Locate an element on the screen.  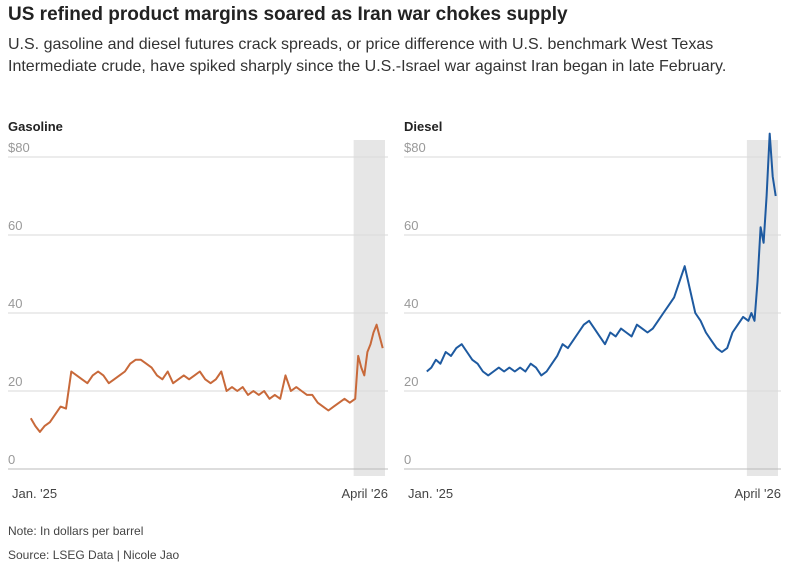
gasoline-shaded-region is located at coordinates (369, 308).